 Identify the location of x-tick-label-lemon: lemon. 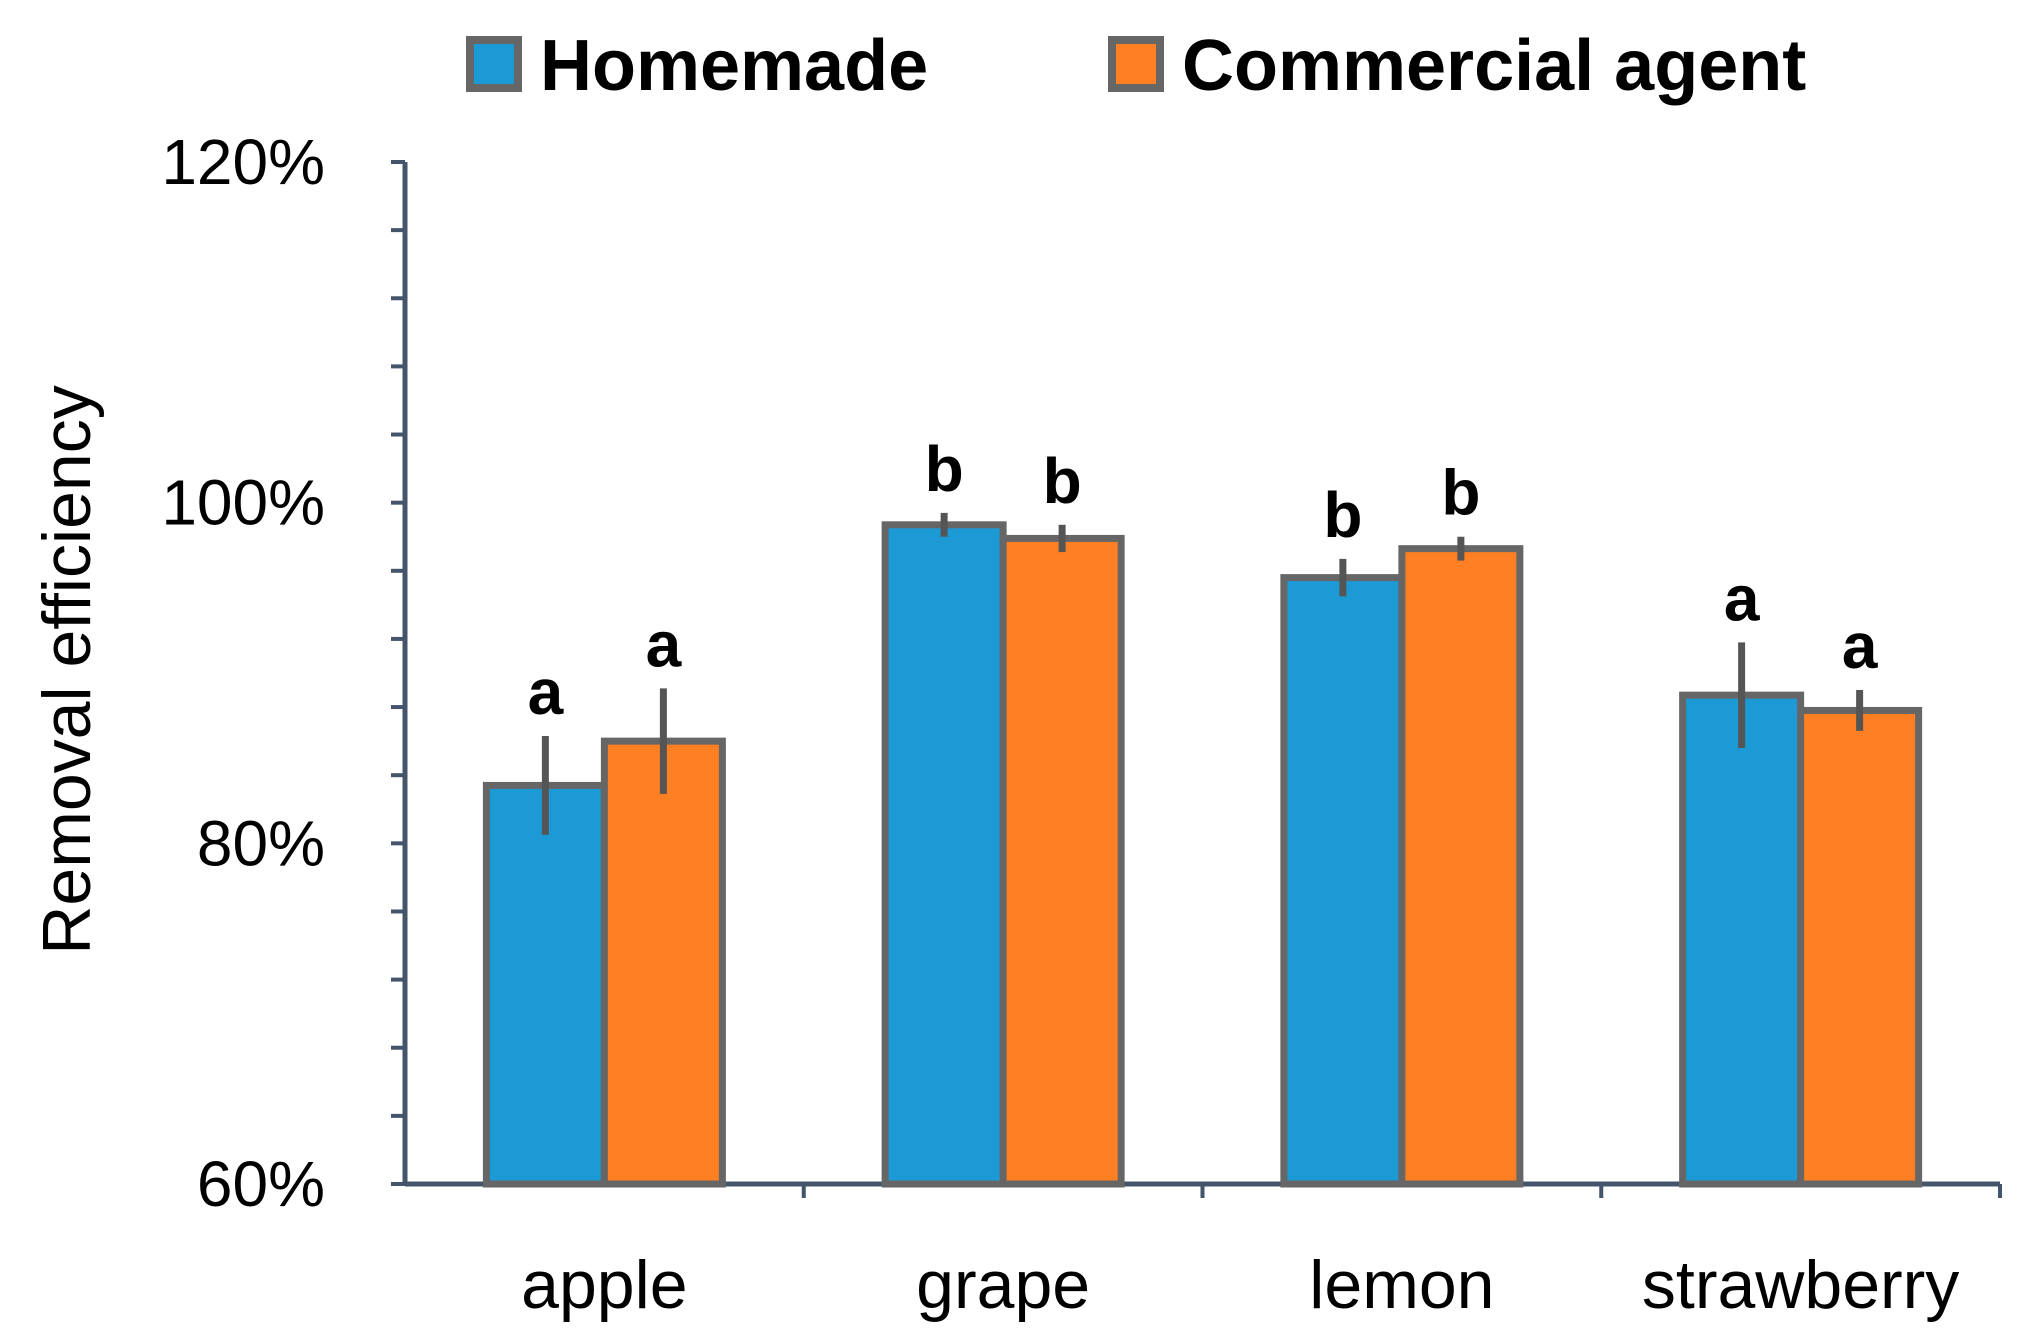
(1401, 1285).